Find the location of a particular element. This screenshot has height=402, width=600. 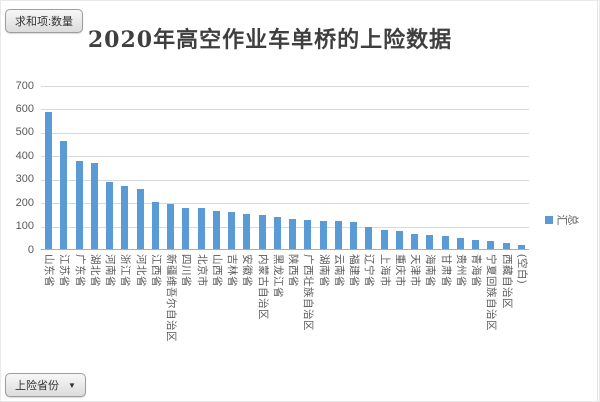

x-axis-category-label: 贵州省 is located at coordinates (460, 270).